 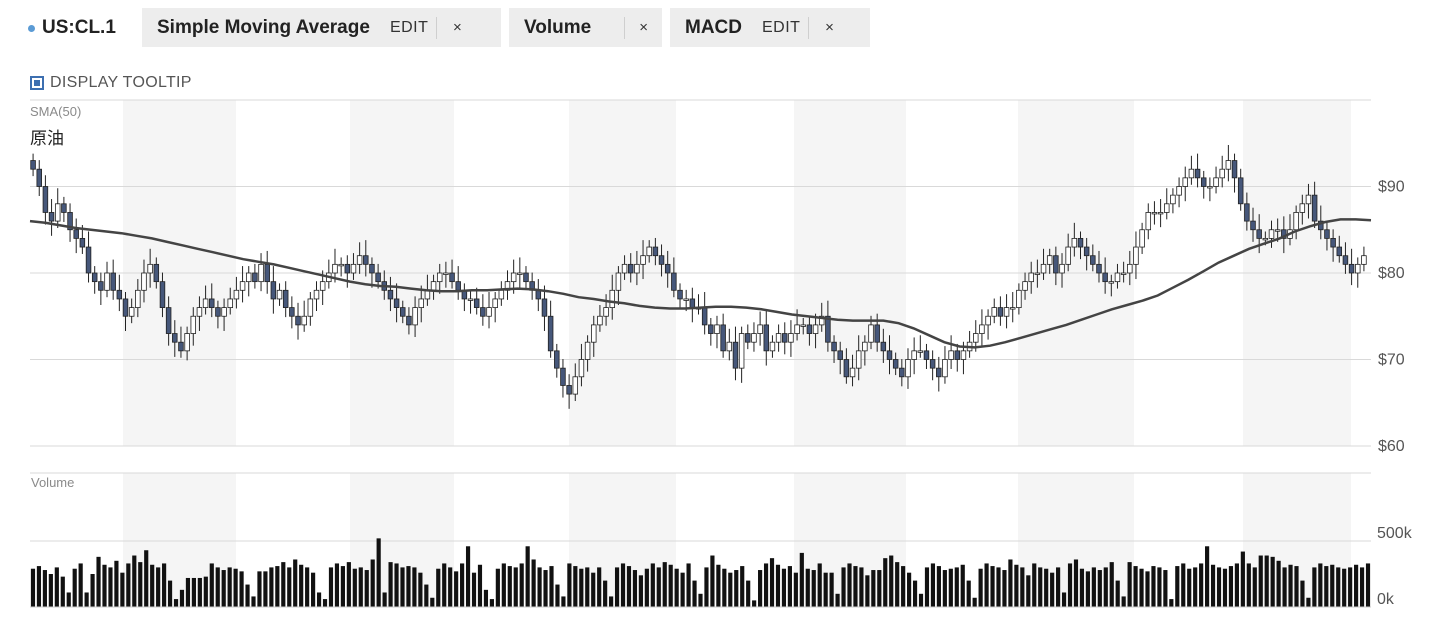 What do you see at coordinates (1386, 599) in the screenshot?
I see `volume-tick-label: 0k` at bounding box center [1386, 599].